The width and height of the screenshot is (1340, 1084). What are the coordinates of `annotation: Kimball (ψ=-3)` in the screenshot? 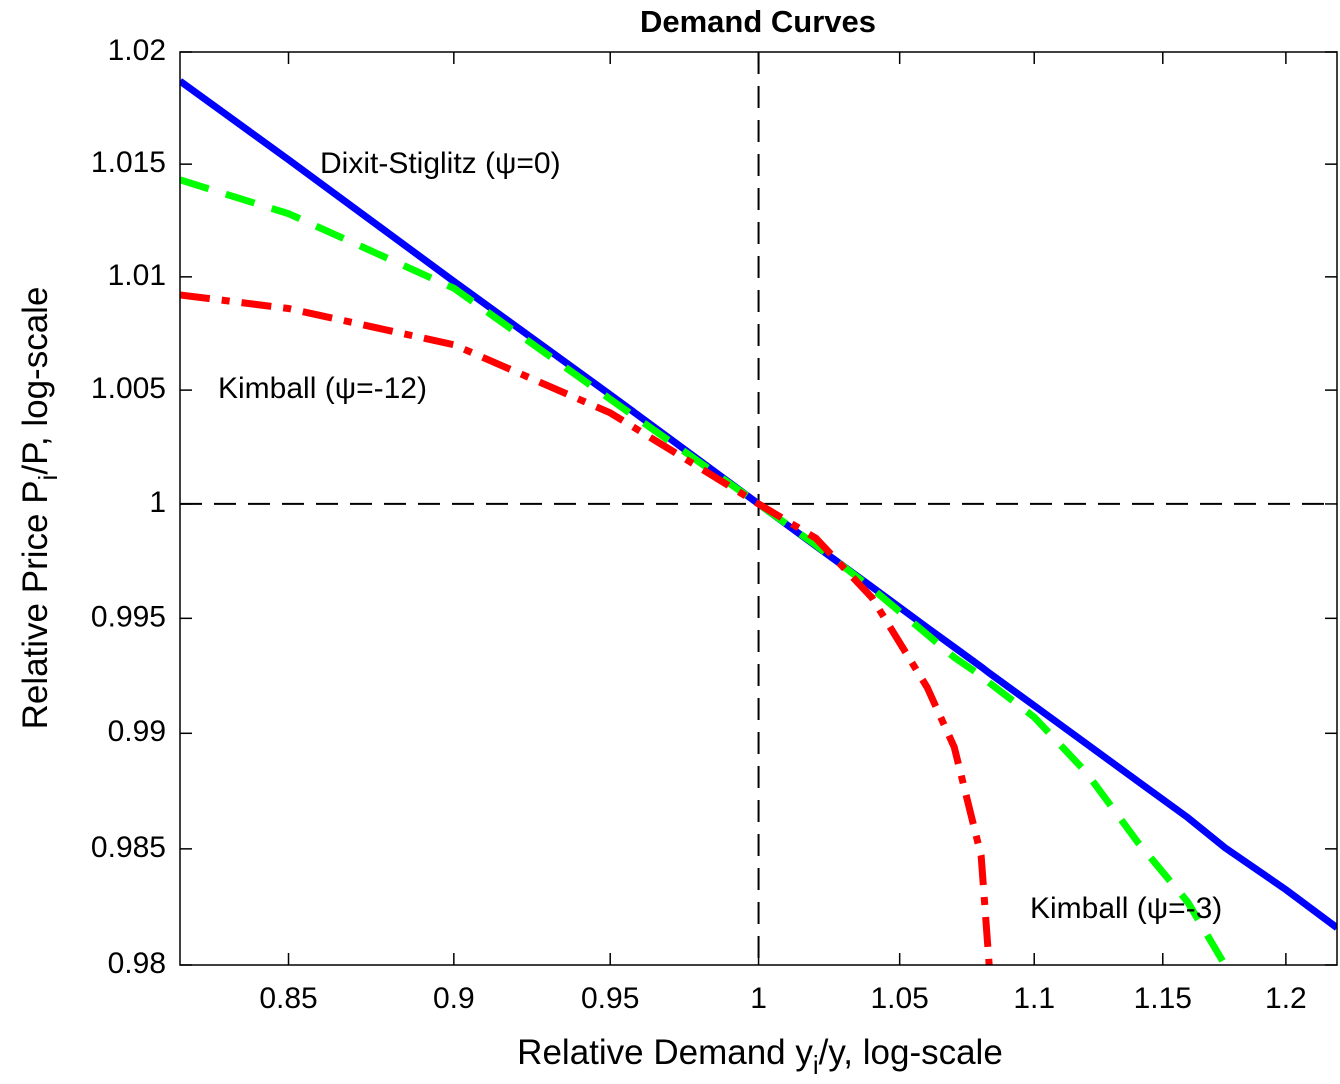 It's located at (1126, 908).